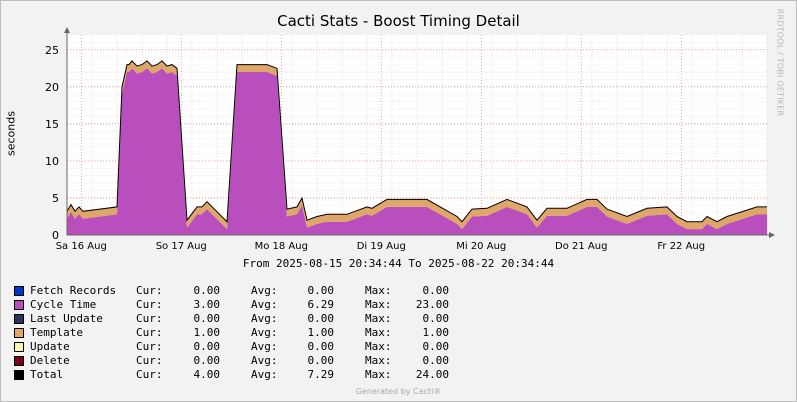 This screenshot has height=402, width=797. What do you see at coordinates (432, 304) in the screenshot?
I see `legend-max-value: 23.00` at bounding box center [432, 304].